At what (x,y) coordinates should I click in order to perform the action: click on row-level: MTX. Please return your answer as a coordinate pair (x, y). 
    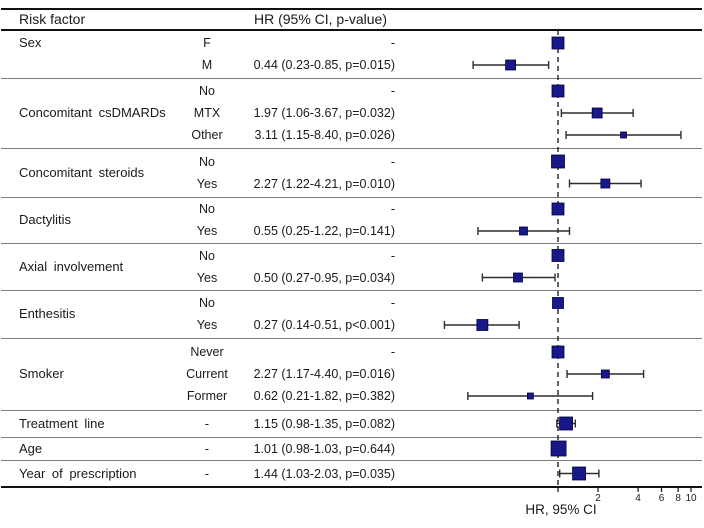
    Looking at the image, I should click on (207, 113).